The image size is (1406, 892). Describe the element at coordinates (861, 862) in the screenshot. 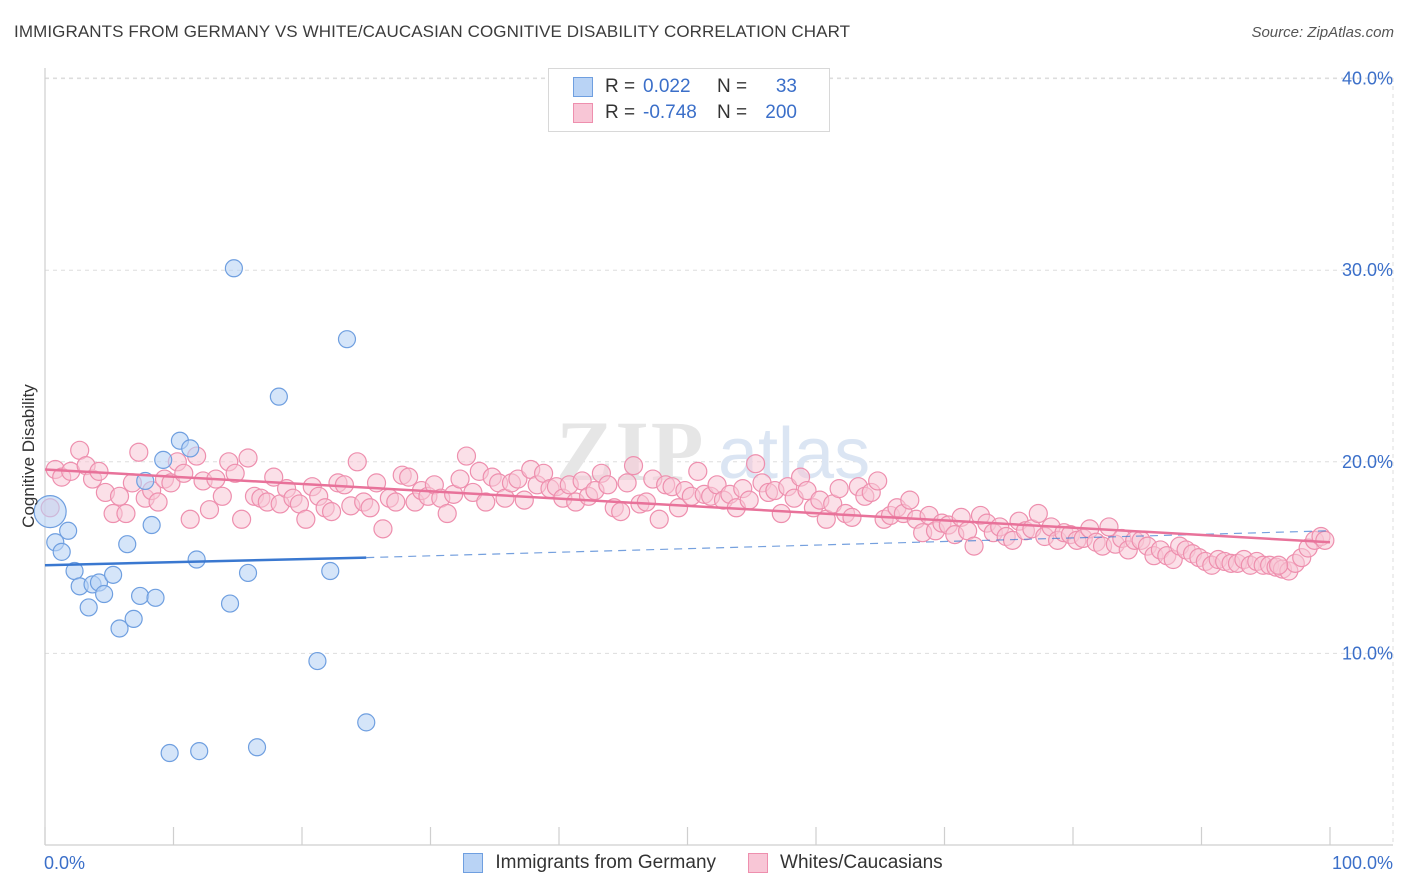

I see `legend-label-whites: Whites/Caucasians` at that location.